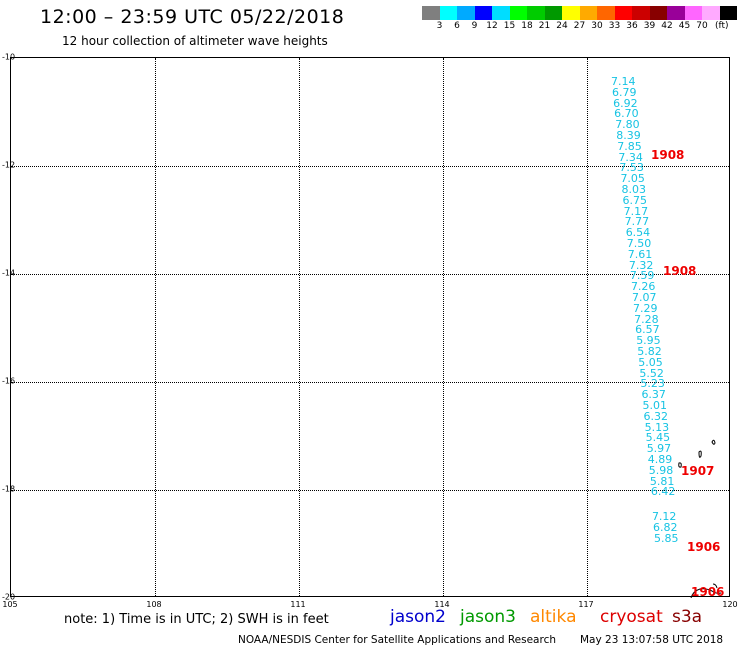 This screenshot has width=740, height=650. I want to click on scale-label: 36, so click(632, 26).